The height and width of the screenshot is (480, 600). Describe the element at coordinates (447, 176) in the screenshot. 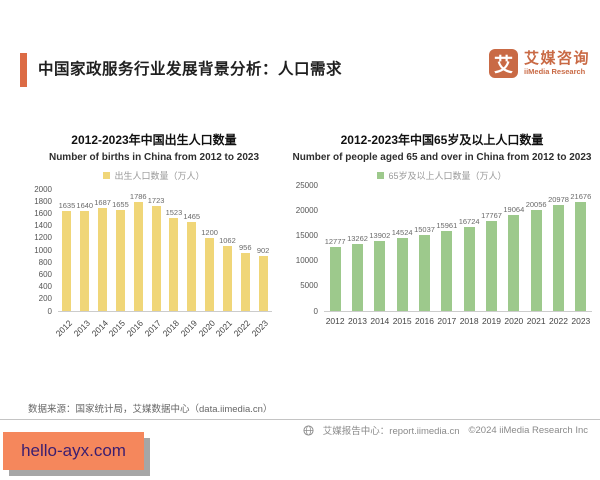

I see `legend-label: 65岁及以上人口数量（万人）` at that location.